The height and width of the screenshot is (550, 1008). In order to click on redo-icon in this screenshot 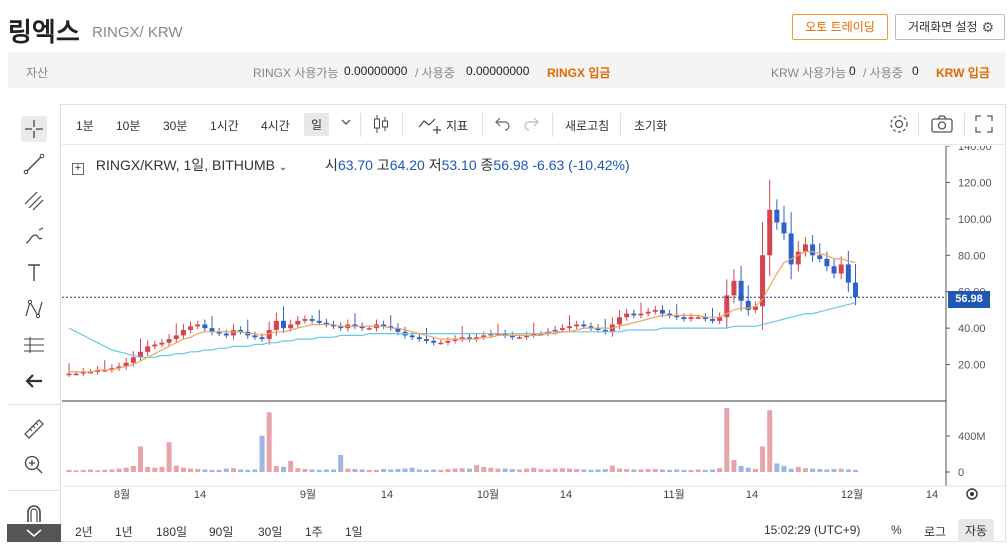, I will do `click(531, 124)`.